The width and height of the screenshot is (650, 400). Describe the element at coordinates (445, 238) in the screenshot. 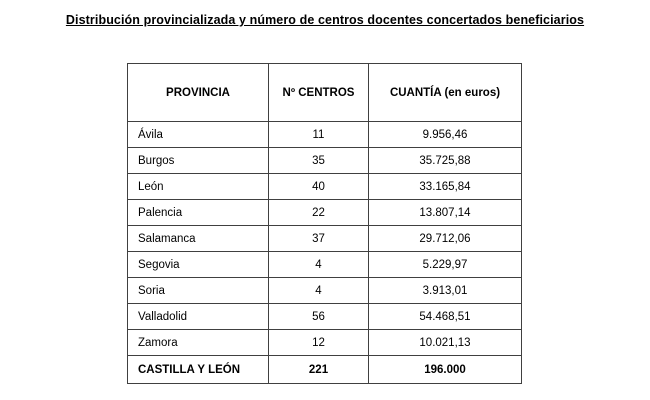

I see `cell-cuantia: 29.712,06` at that location.